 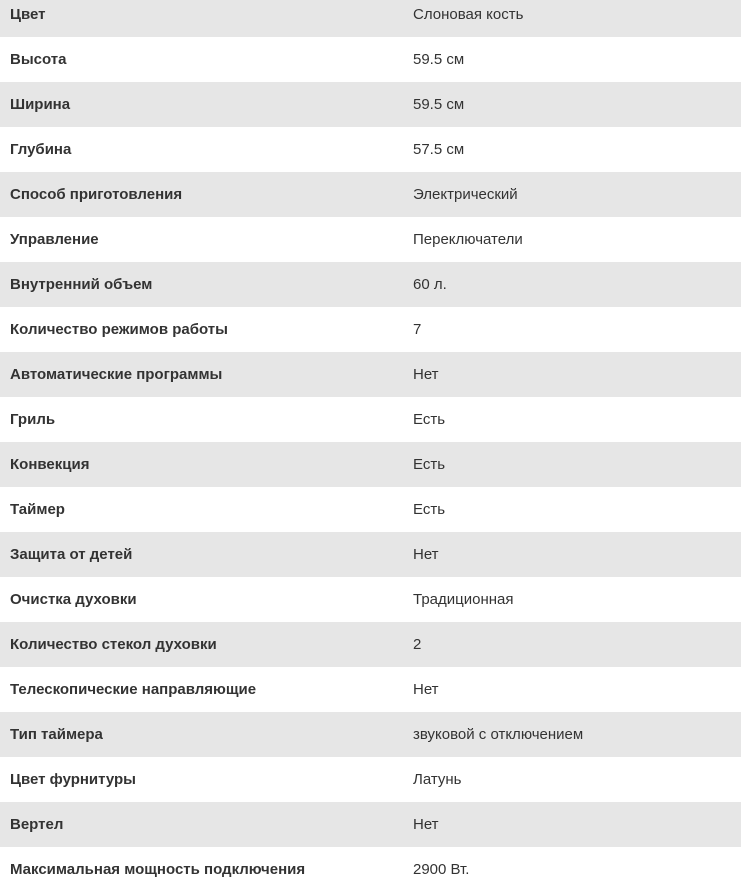 What do you see at coordinates (370, 689) in the screenshot?
I see `spec-row: Телескопические направляющие Нет` at bounding box center [370, 689].